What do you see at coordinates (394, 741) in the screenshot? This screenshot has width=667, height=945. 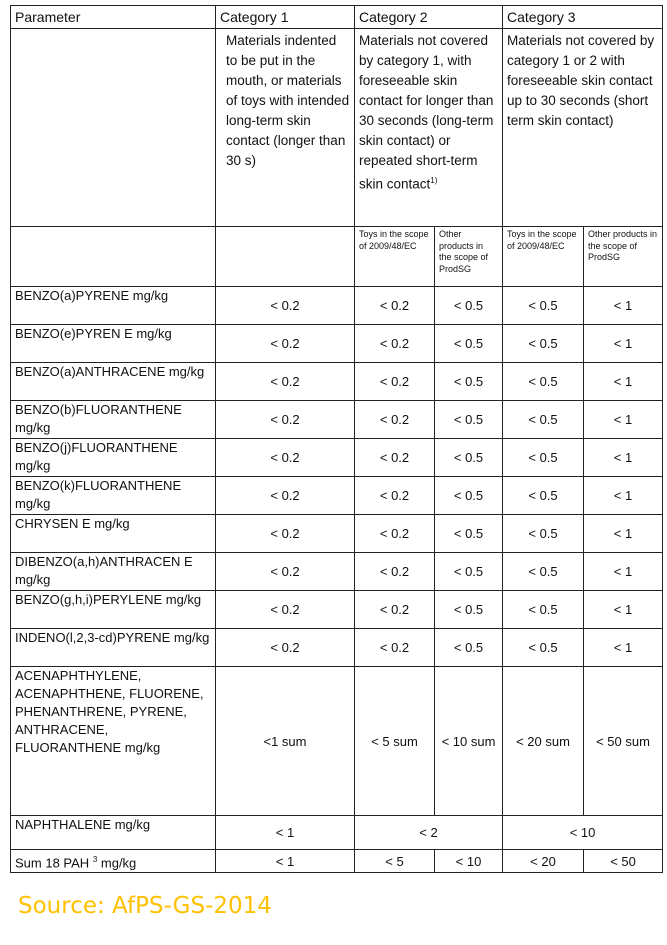 I see `value-cell: < 5 sum` at bounding box center [394, 741].